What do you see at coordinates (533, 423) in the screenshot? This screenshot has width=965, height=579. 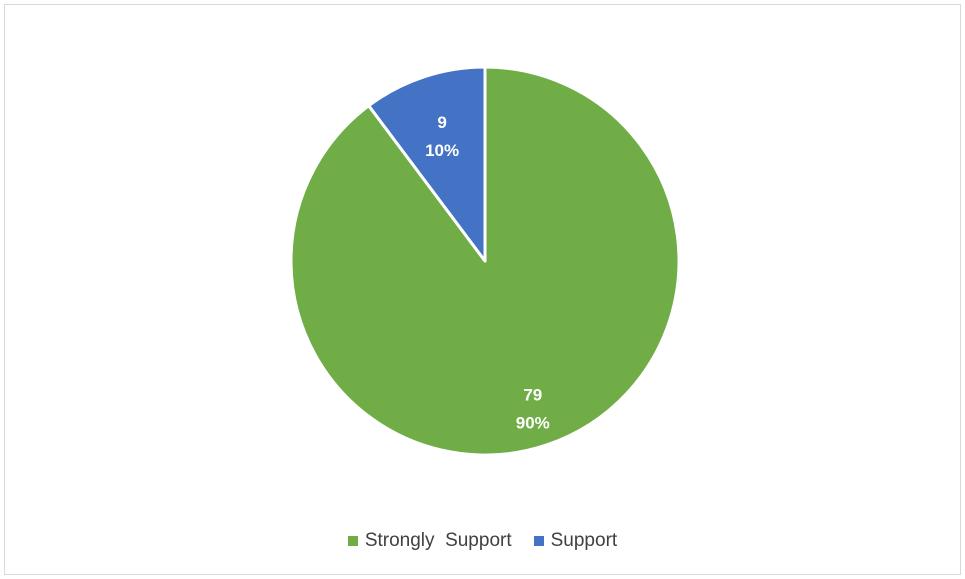 I see `data-label-percent-strongly-support: 90%` at bounding box center [533, 423].